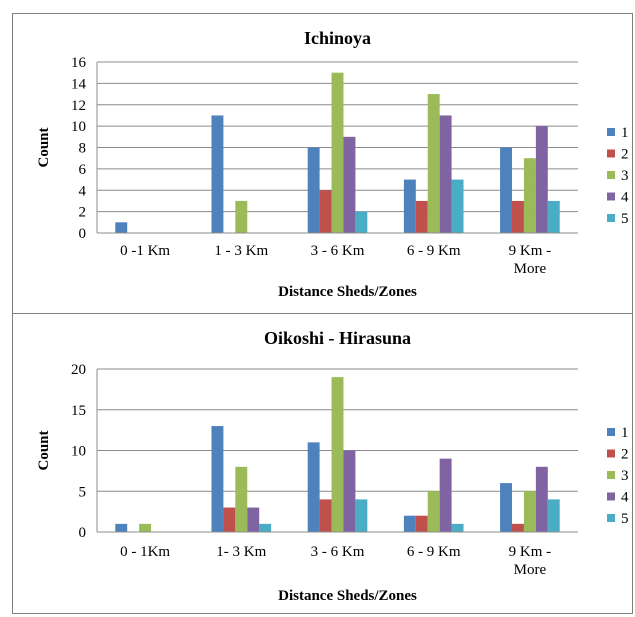  What do you see at coordinates (83, 492) in the screenshot?
I see `y-tick-label: 5` at bounding box center [83, 492].